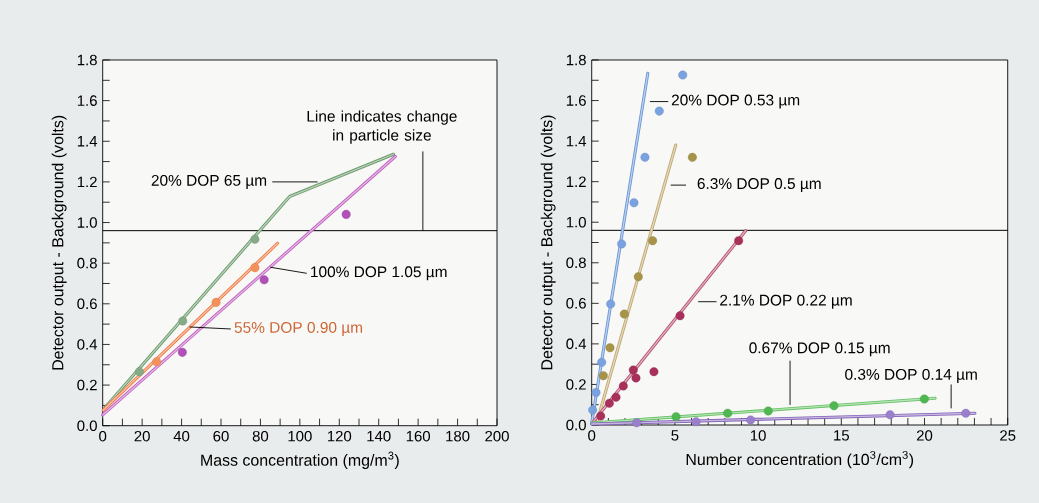 The image size is (1039, 503). Describe the element at coordinates (260, 436) in the screenshot. I see `x-tick-label: 80` at that location.